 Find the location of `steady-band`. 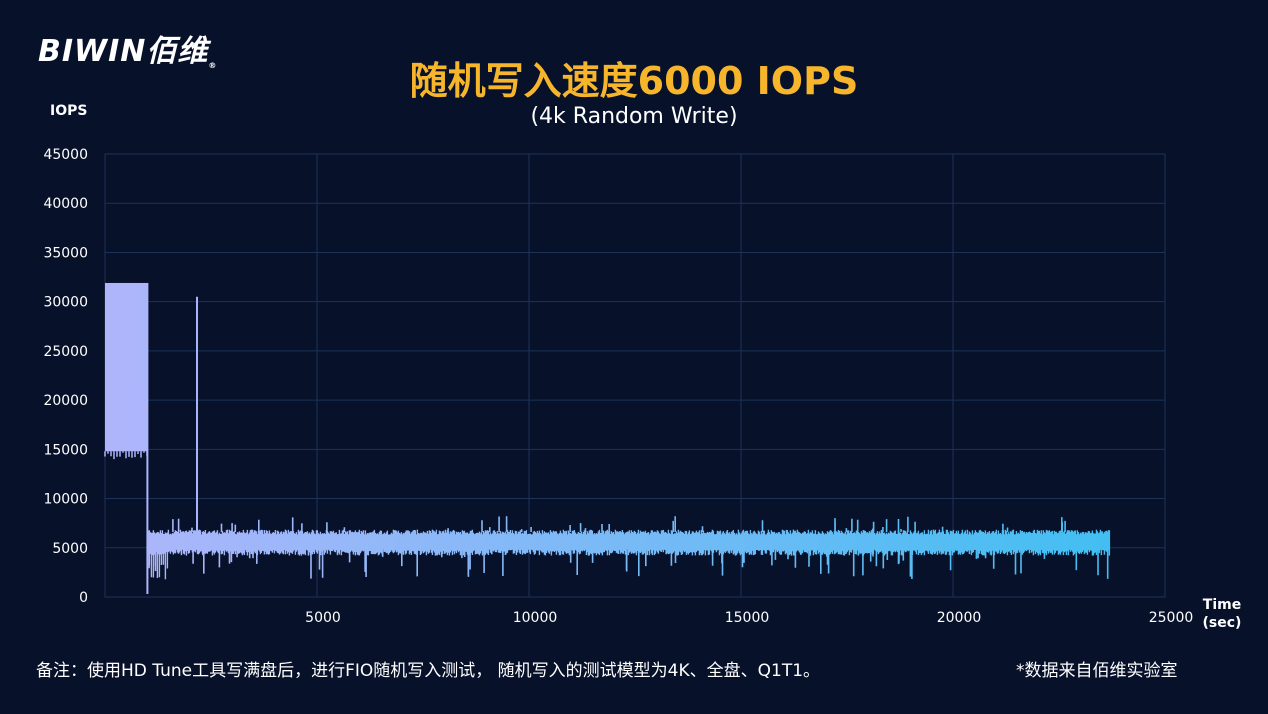

steady-band is located at coordinates (628, 542).